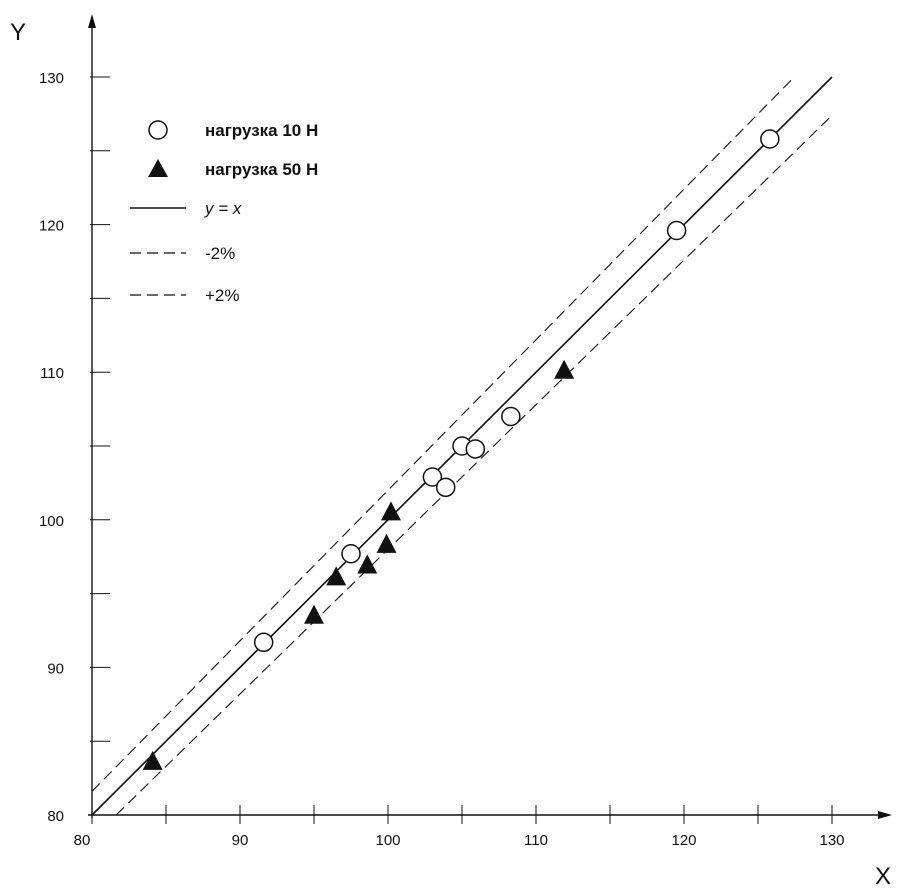  What do you see at coordinates (223, 208) in the screenshot?
I see `legend-label-line-1: y = x` at bounding box center [223, 208].